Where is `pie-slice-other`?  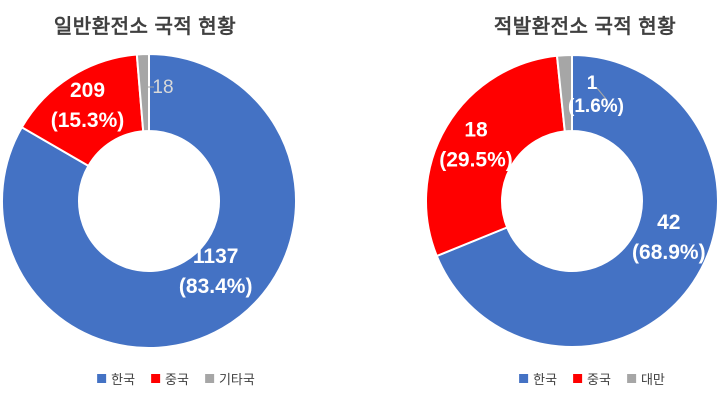 pie-slice-other is located at coordinates (142, 92).